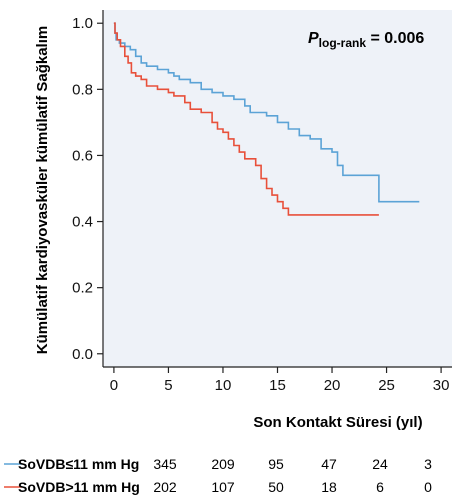 The width and height of the screenshot is (475, 502). Describe the element at coordinates (428, 464) in the screenshot. I see `risk-count: 3` at that location.